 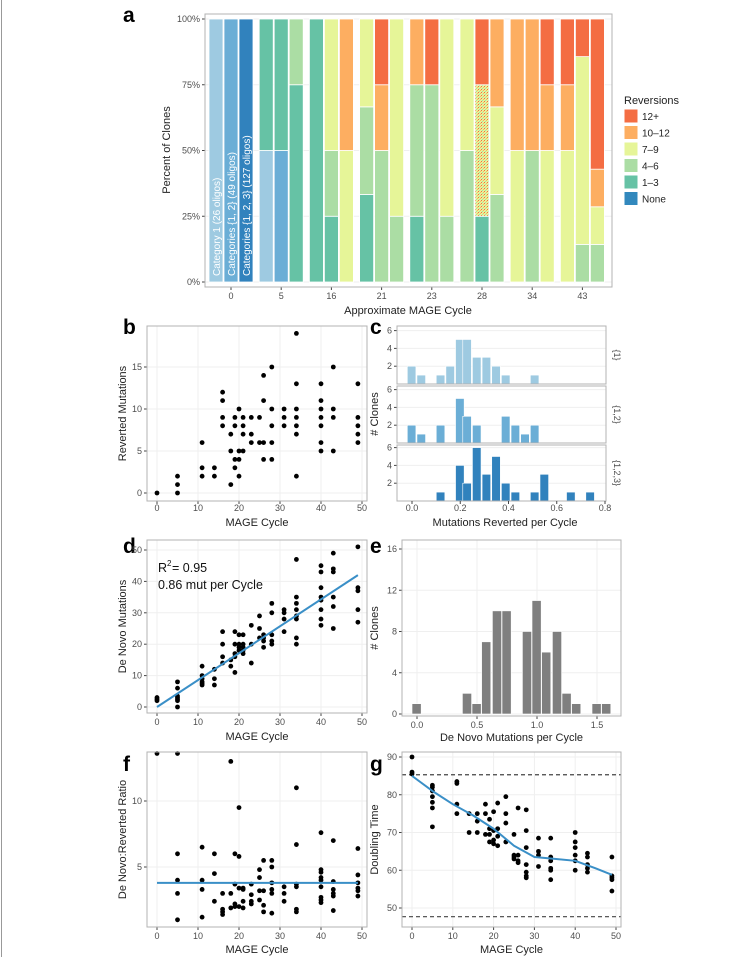 I want to click on bar-label: Categories {1, 2} (49 oligos), so click(x=232, y=214).